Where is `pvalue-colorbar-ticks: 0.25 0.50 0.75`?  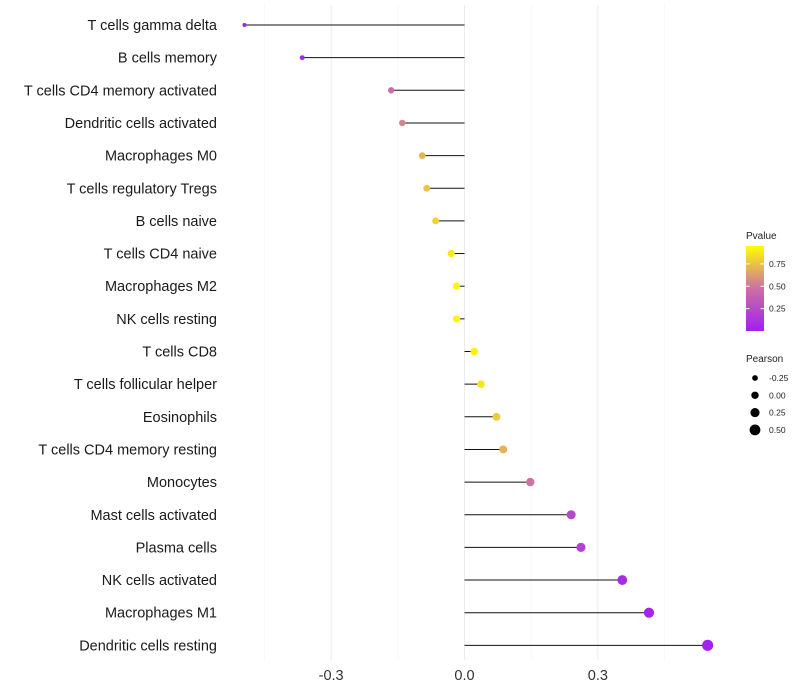 pvalue-colorbar-ticks: 0.25 0.50 0.75 is located at coordinates (766, 286).